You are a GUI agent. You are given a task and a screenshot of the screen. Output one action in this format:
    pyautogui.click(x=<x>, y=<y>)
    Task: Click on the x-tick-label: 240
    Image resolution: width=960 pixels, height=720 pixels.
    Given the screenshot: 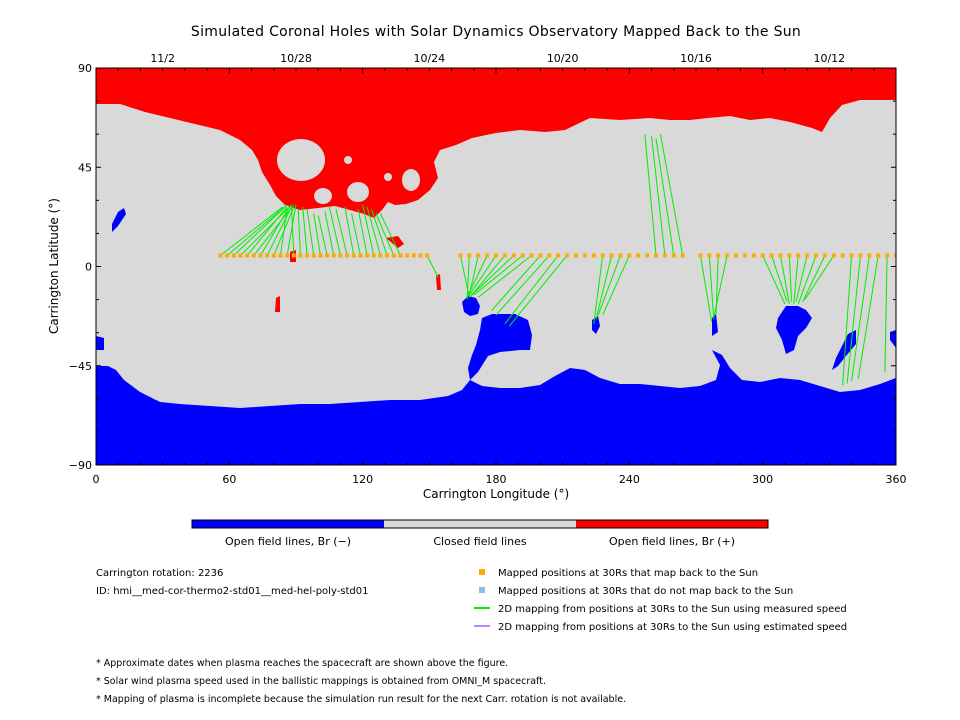 What is the action you would take?
    pyautogui.click(x=629, y=479)
    